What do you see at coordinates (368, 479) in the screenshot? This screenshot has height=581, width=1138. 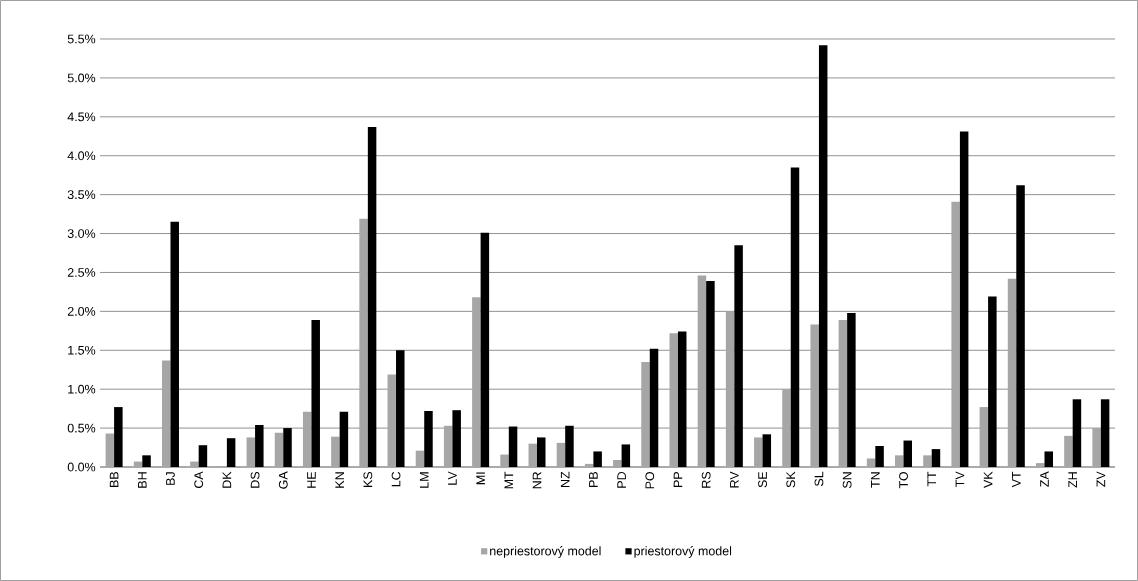 I see `x-tick-label: KS` at bounding box center [368, 479].